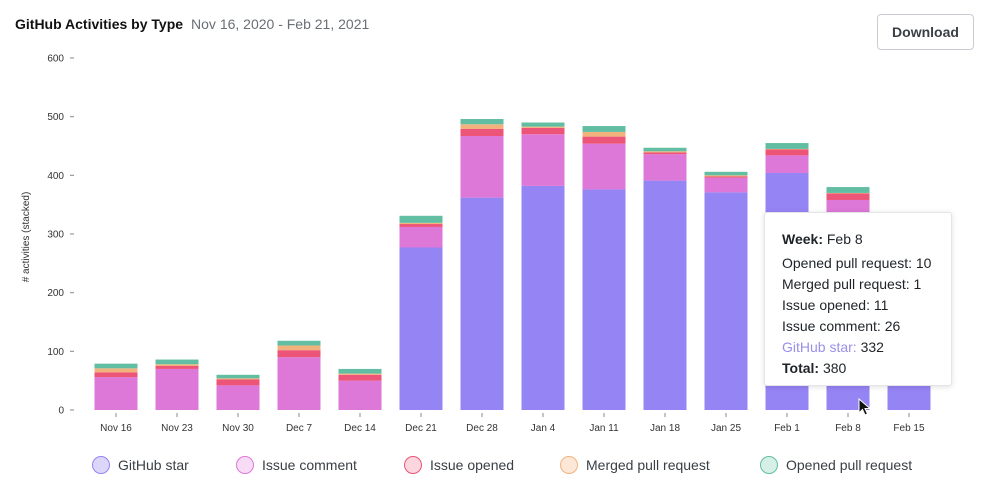  I want to click on opened-pull-request-swatch-icon, so click(769, 465).